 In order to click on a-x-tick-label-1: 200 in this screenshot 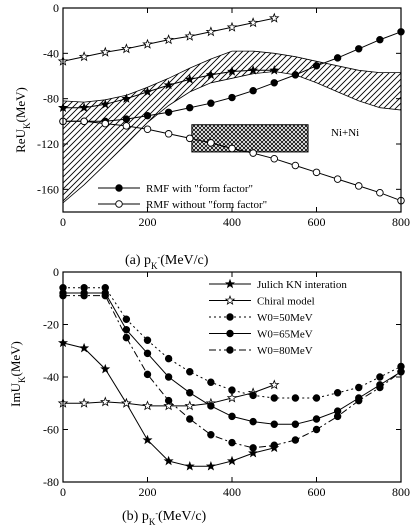, I will do `click(148, 222)`.